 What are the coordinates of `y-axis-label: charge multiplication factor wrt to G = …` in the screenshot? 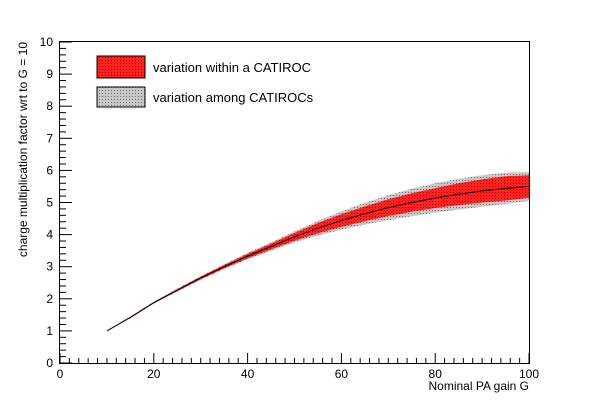 It's located at (23, 149).